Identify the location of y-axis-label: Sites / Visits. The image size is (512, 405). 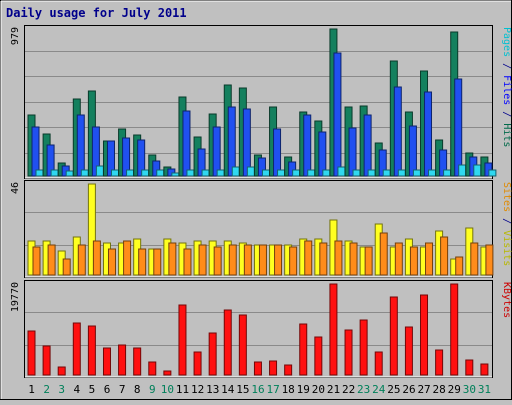
(506, 224).